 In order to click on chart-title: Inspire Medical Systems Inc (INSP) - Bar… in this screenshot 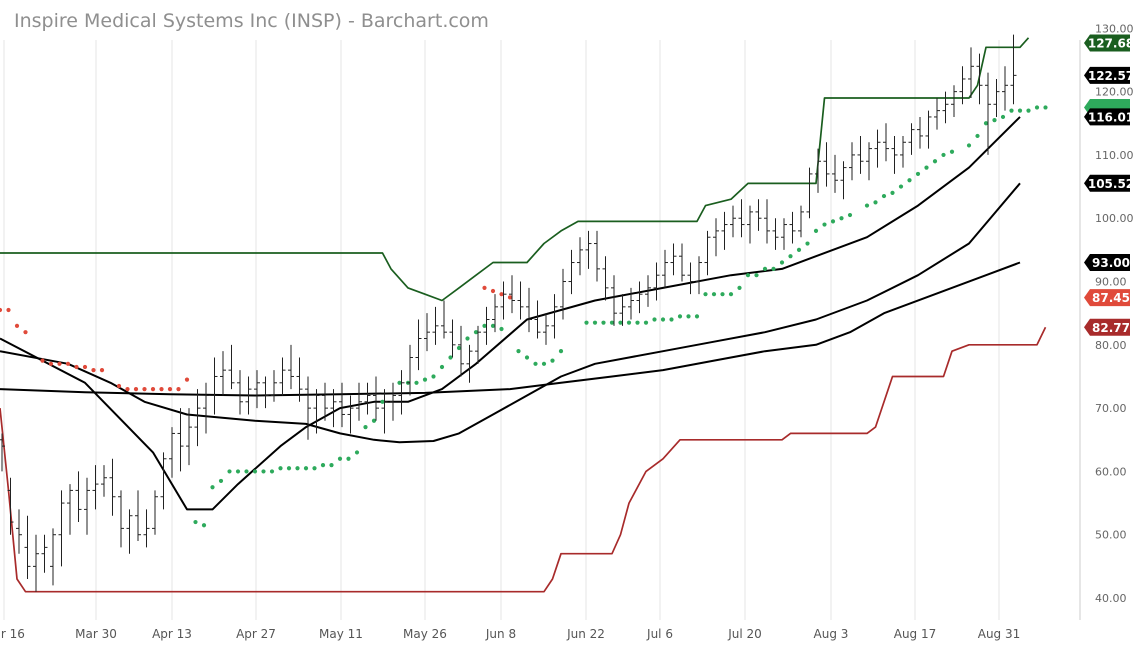, I will do `click(251, 21)`.